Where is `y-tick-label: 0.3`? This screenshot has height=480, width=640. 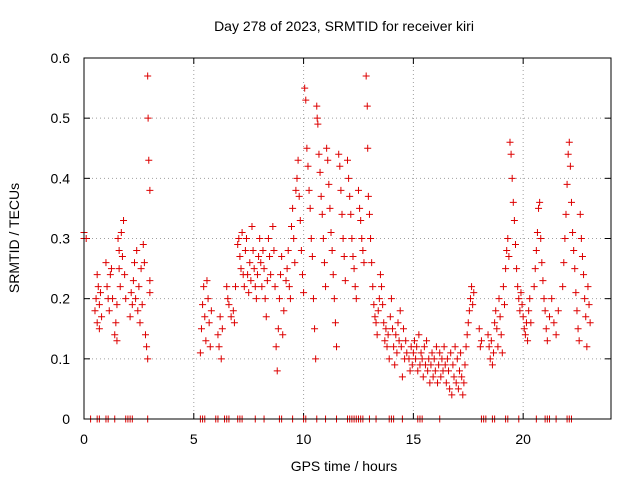 y-tick-label: 0.3 is located at coordinates (61, 239).